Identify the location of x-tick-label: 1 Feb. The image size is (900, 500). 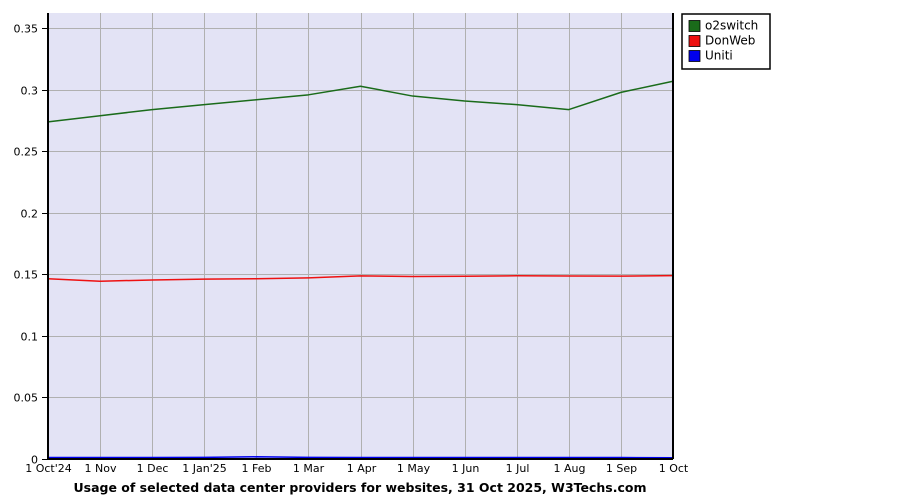
(257, 468).